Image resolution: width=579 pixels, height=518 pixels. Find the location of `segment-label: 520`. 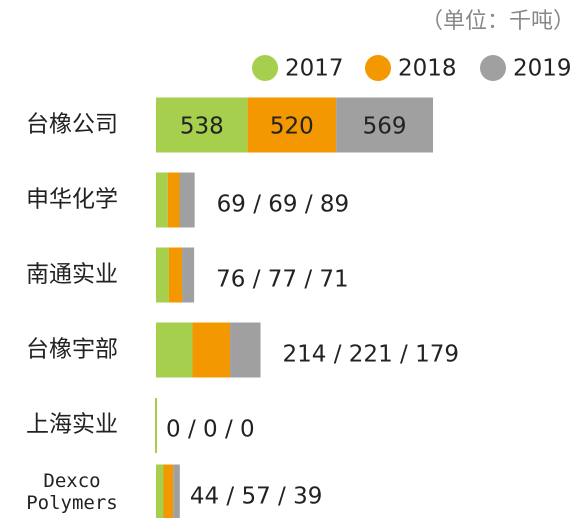

segment-label: 520 is located at coordinates (292, 127).